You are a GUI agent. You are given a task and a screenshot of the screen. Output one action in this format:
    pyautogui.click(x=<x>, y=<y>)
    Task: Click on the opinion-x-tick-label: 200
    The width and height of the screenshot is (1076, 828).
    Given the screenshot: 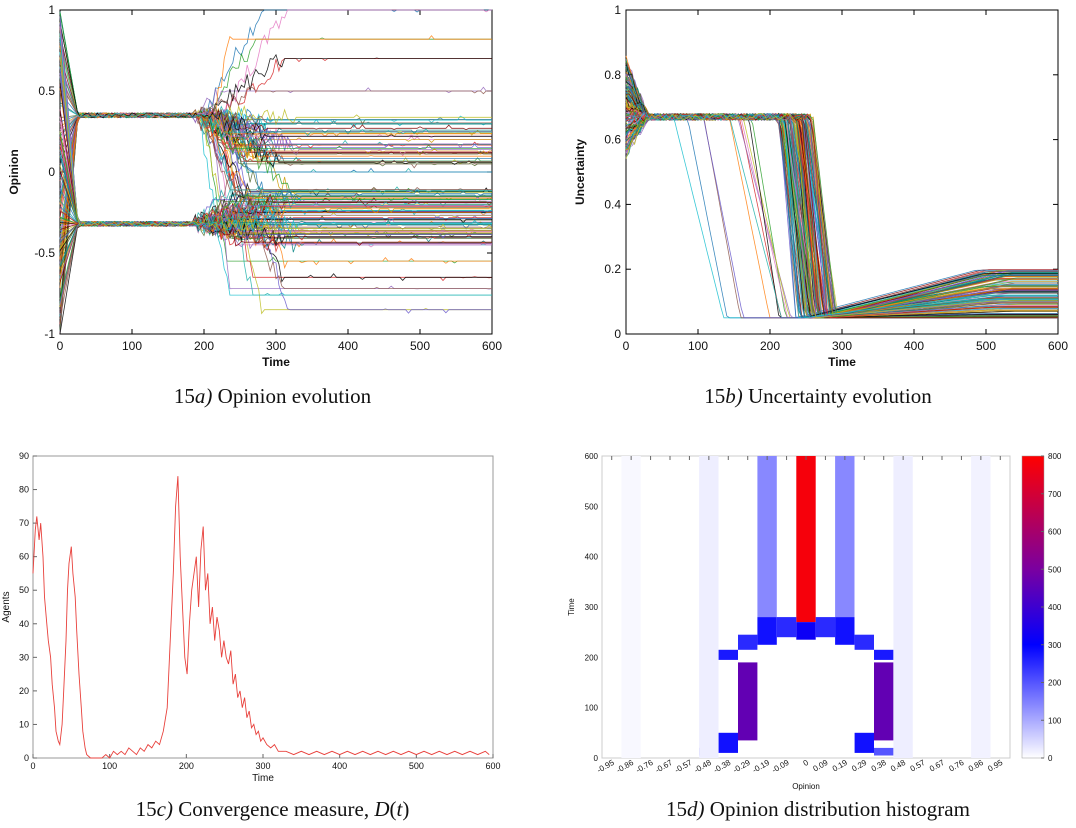 What is the action you would take?
    pyautogui.click(x=204, y=346)
    